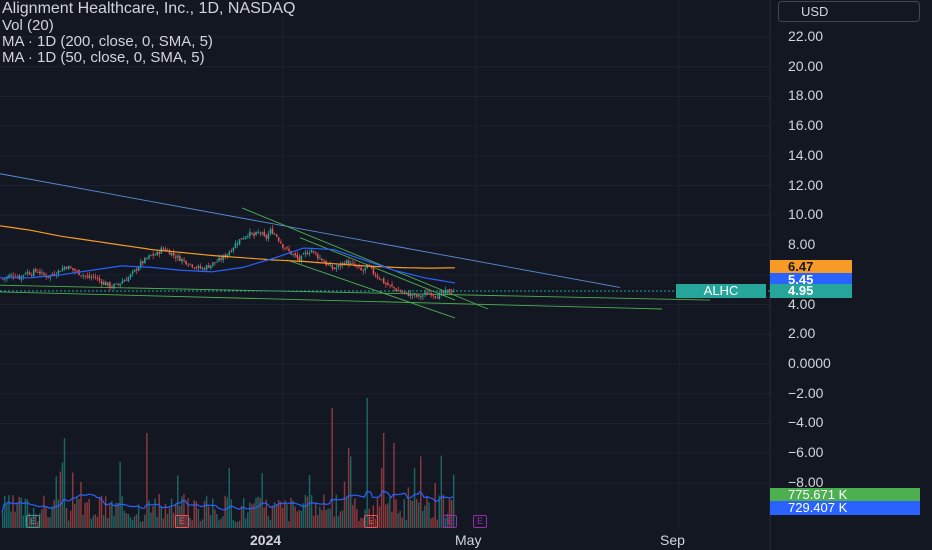 The height and width of the screenshot is (550, 932). What do you see at coordinates (806, 481) in the screenshot?
I see `price-axis-label: −8.00` at bounding box center [806, 481].